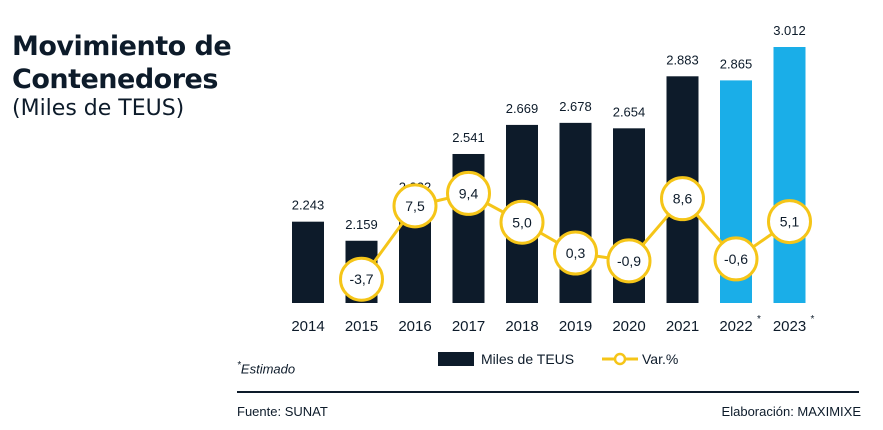 This screenshot has width=883, height=430. I want to click on var-point-label: 0,3, so click(576, 253).